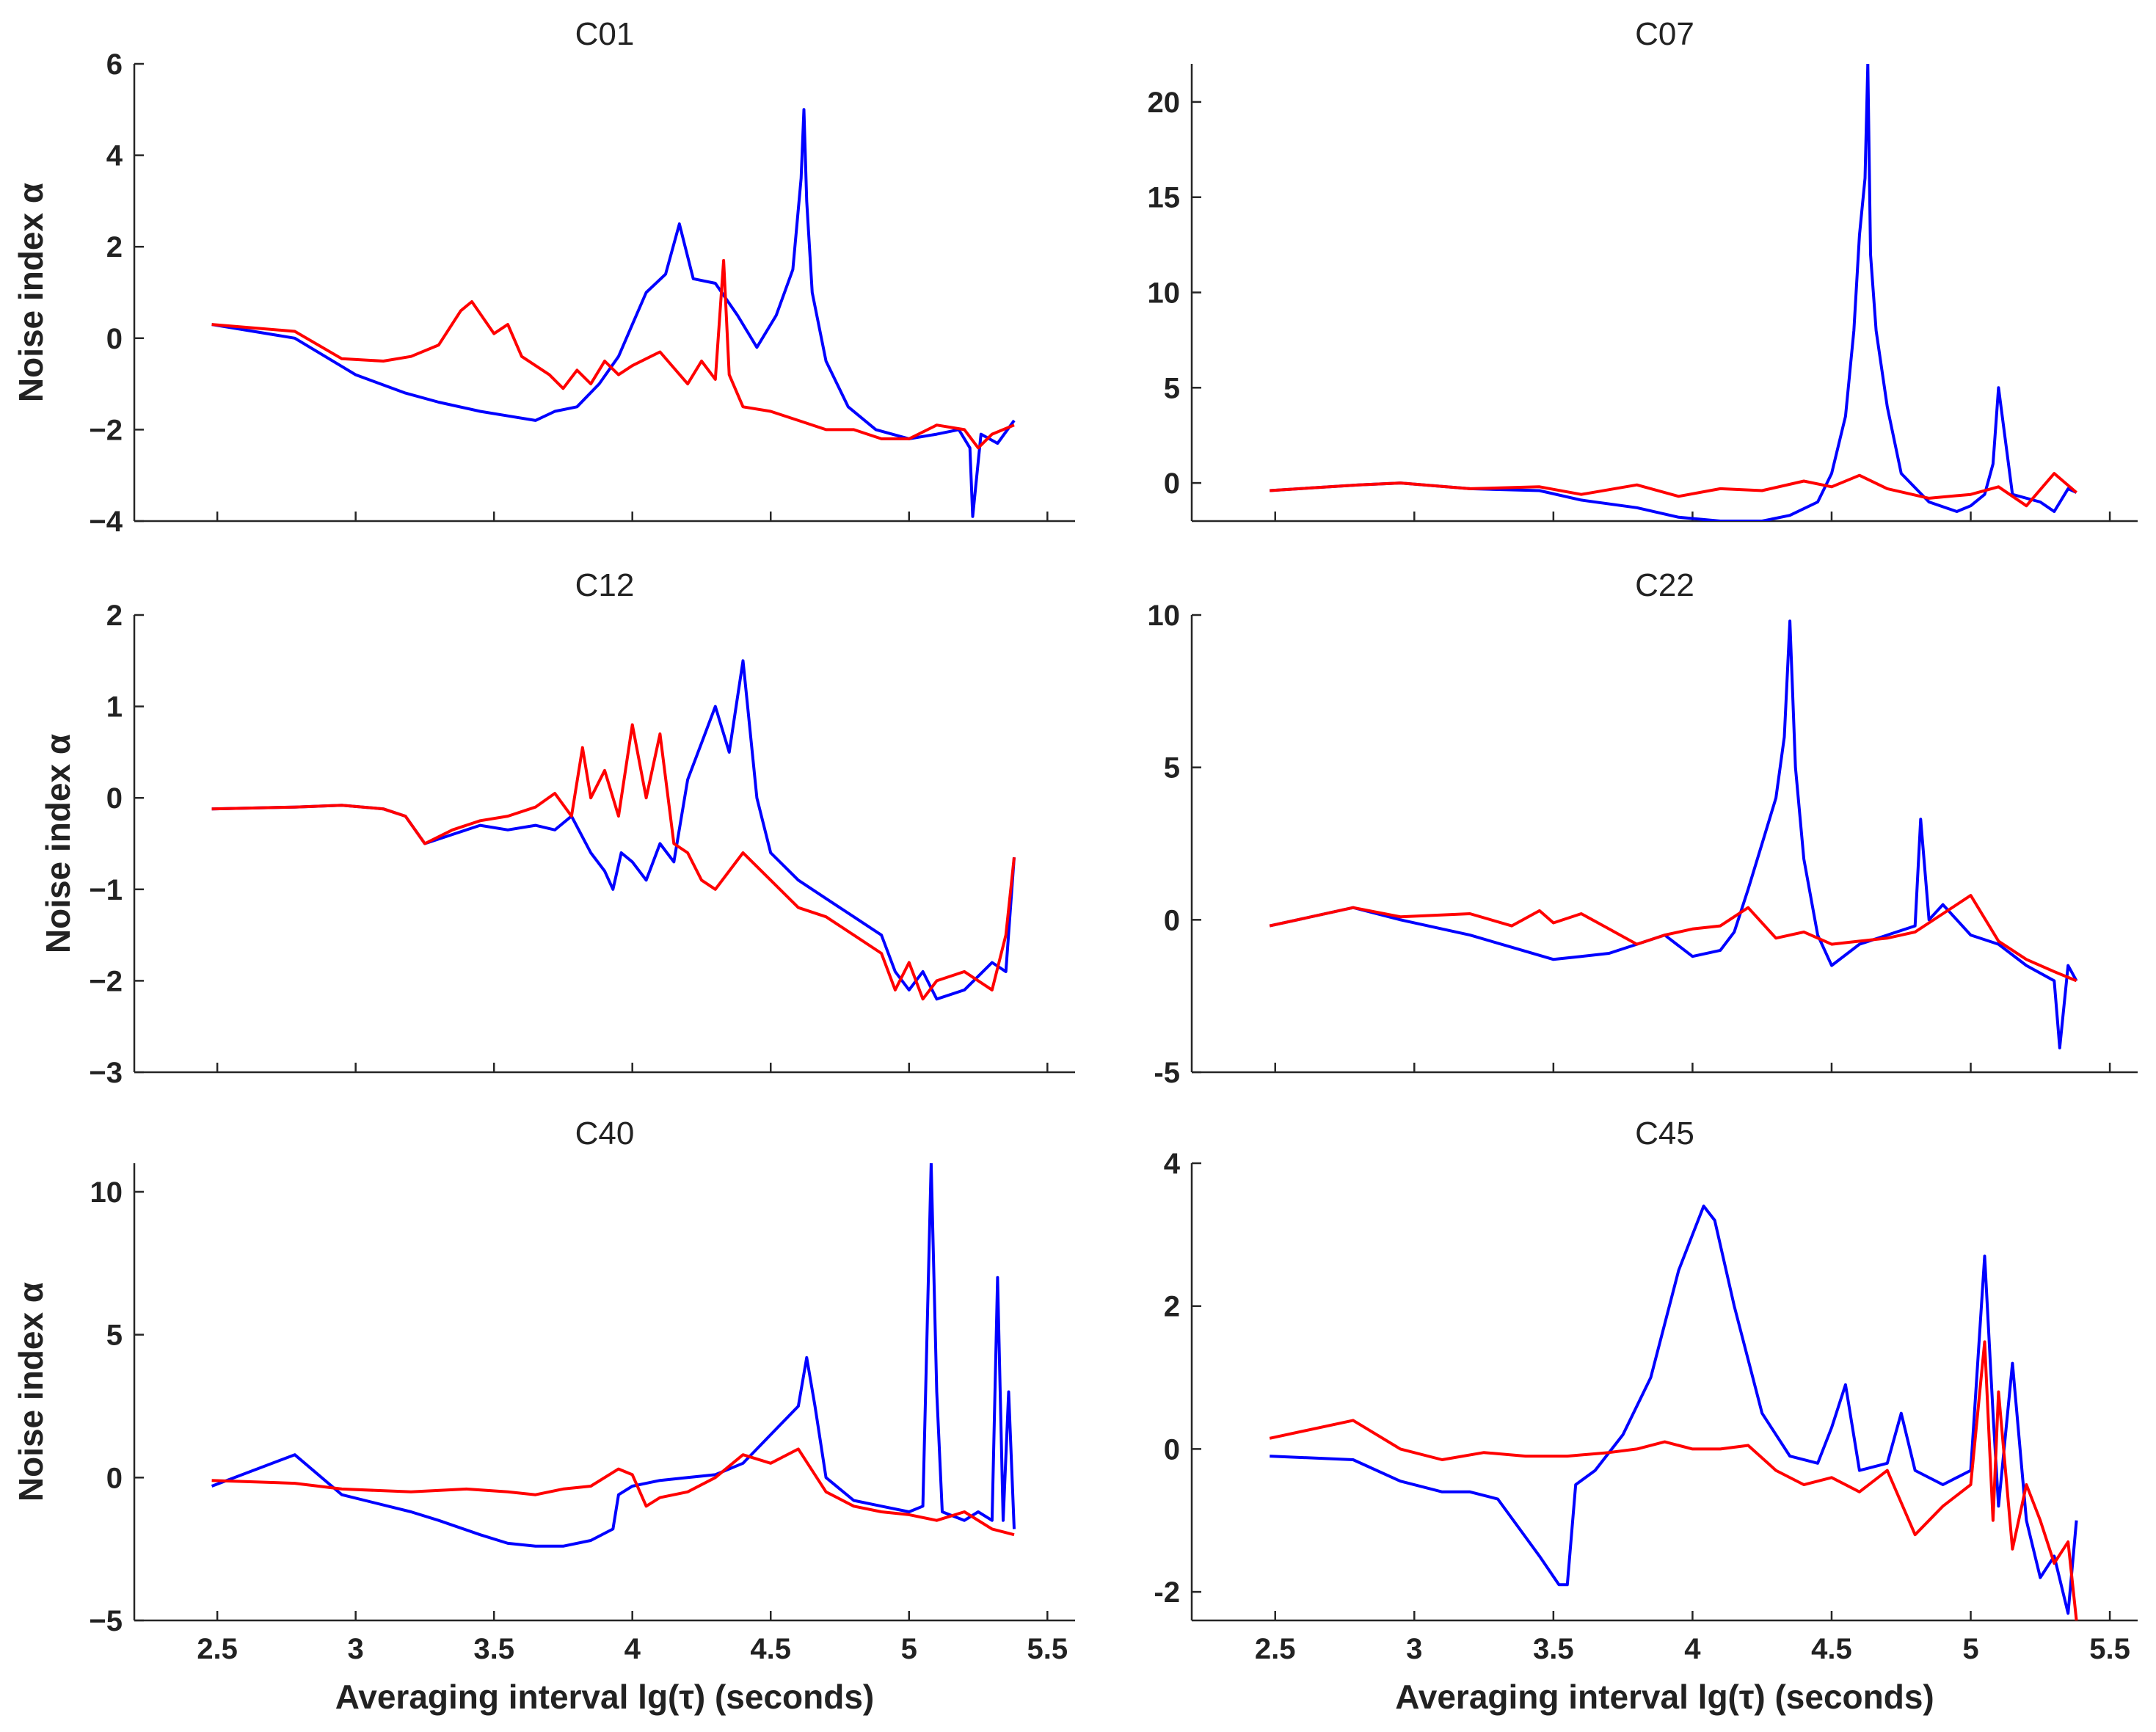 Image resolution: width=2156 pixels, height=1732 pixels. I want to click on panel-c22: -5 0 5 10 C22, so click(1643, 828).